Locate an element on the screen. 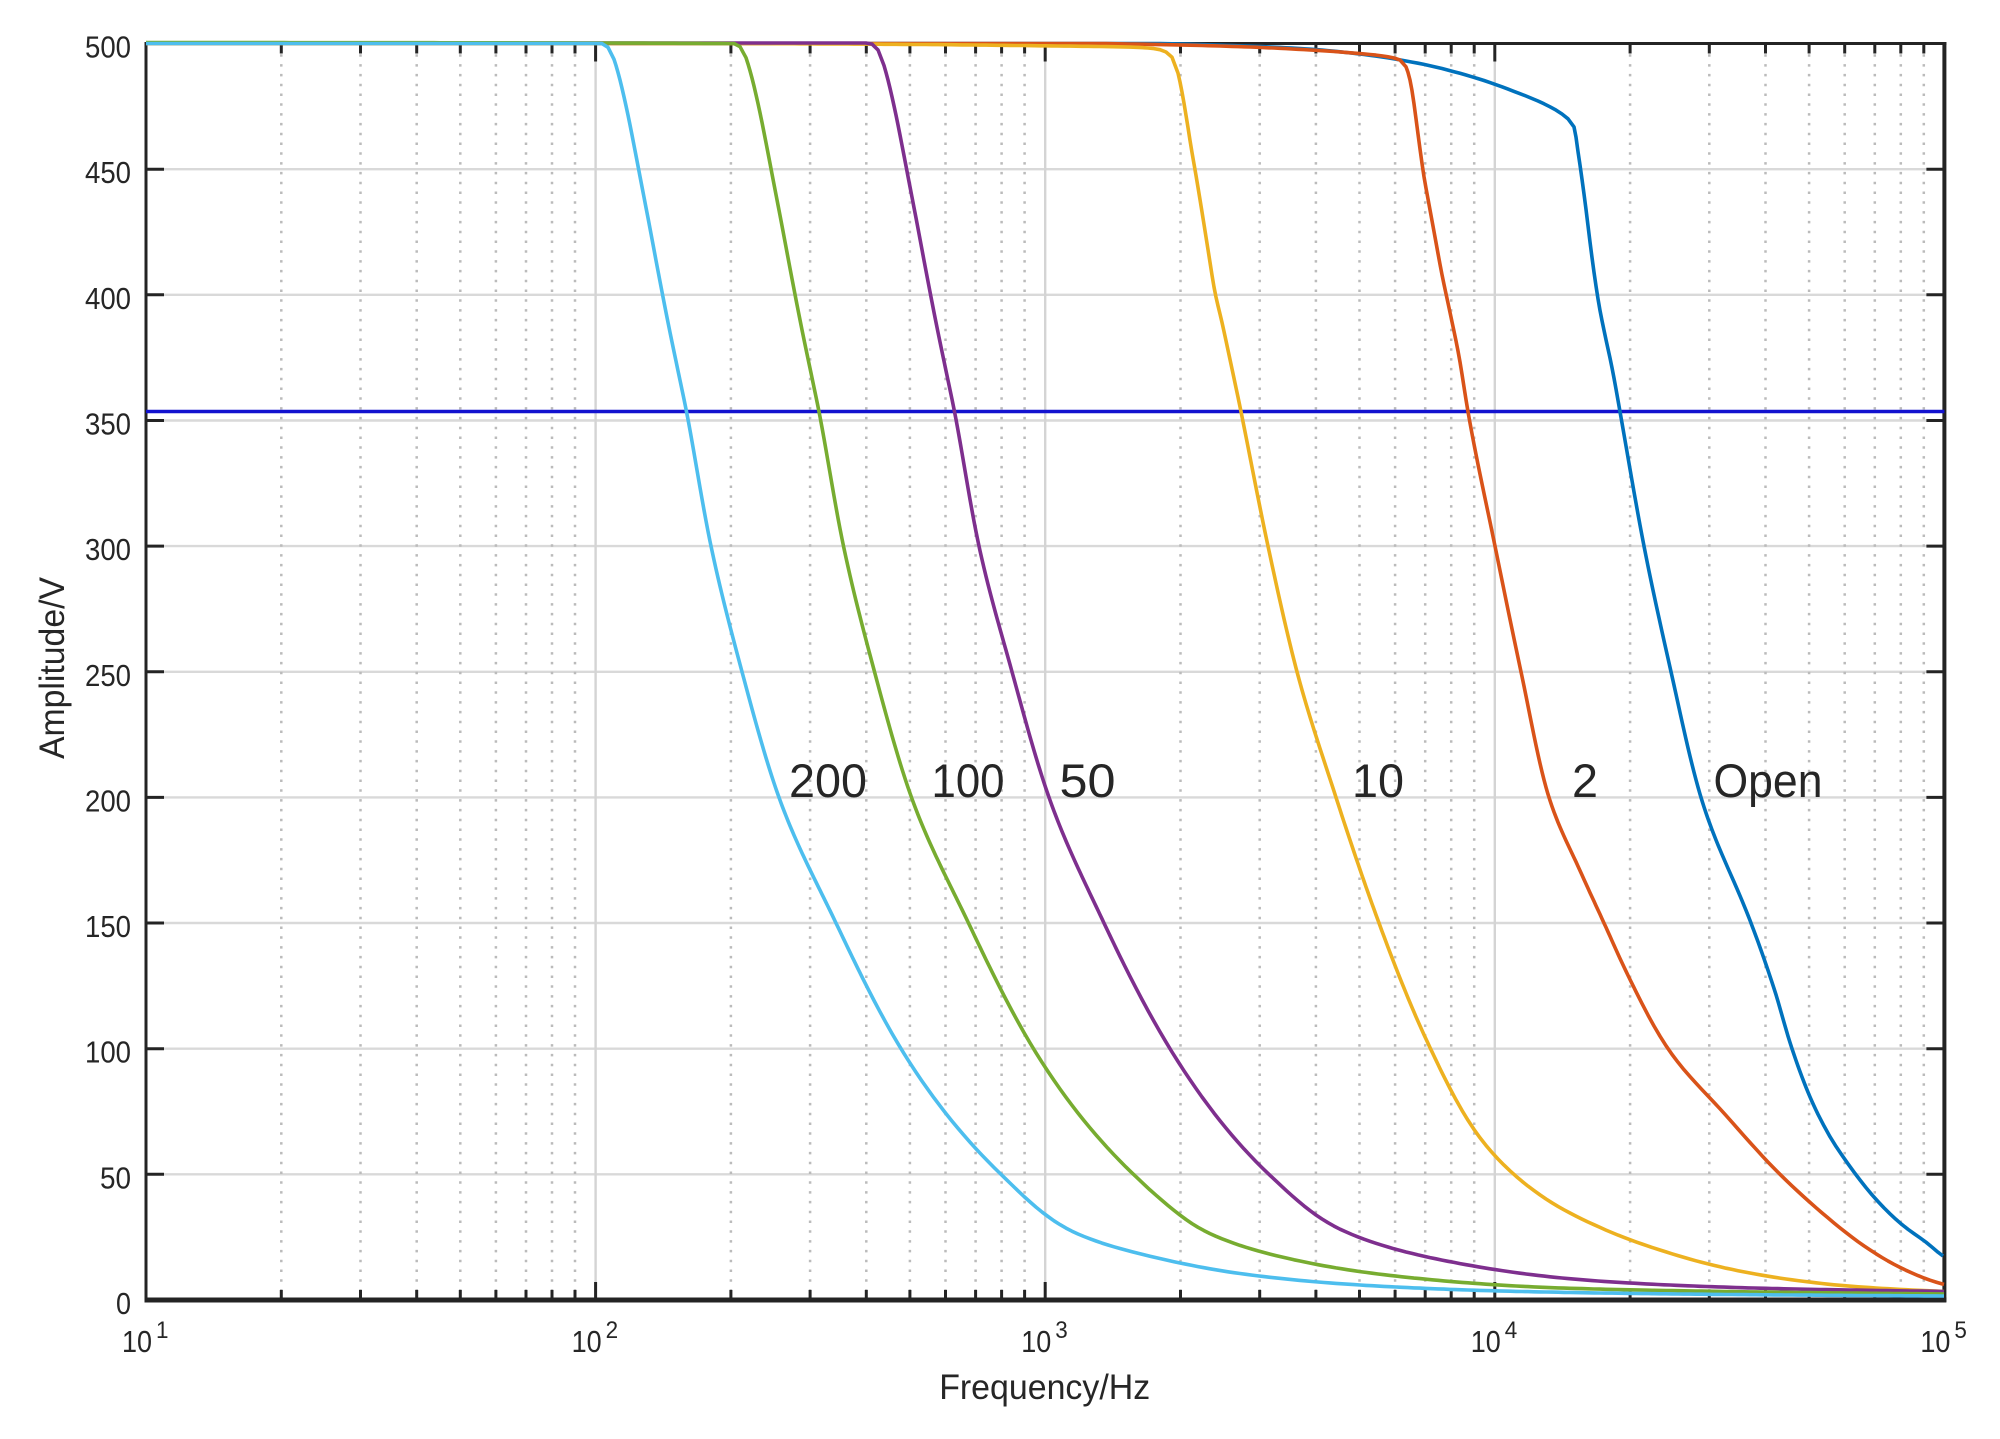 The height and width of the screenshot is (1439, 2000). svg-text: 3 is located at coordinates (1061, 1330).